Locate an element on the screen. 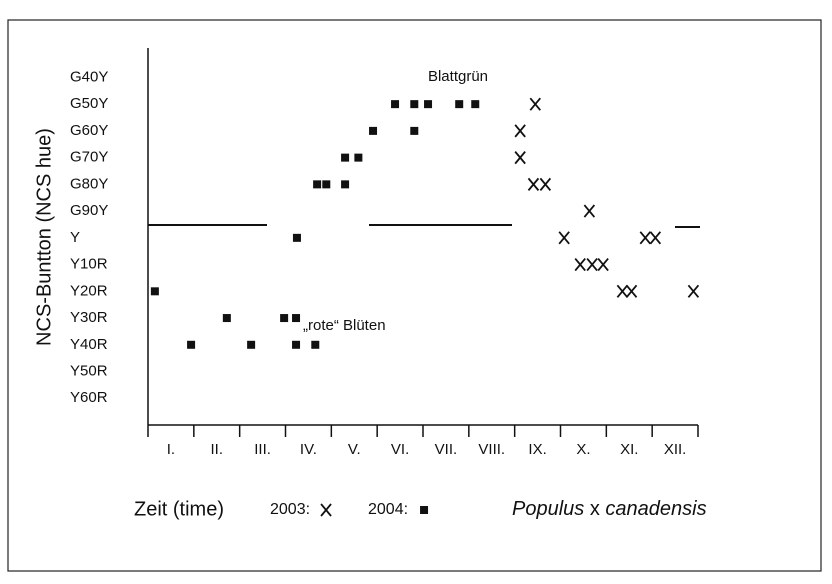  legend-label: 2004: is located at coordinates (388, 509).